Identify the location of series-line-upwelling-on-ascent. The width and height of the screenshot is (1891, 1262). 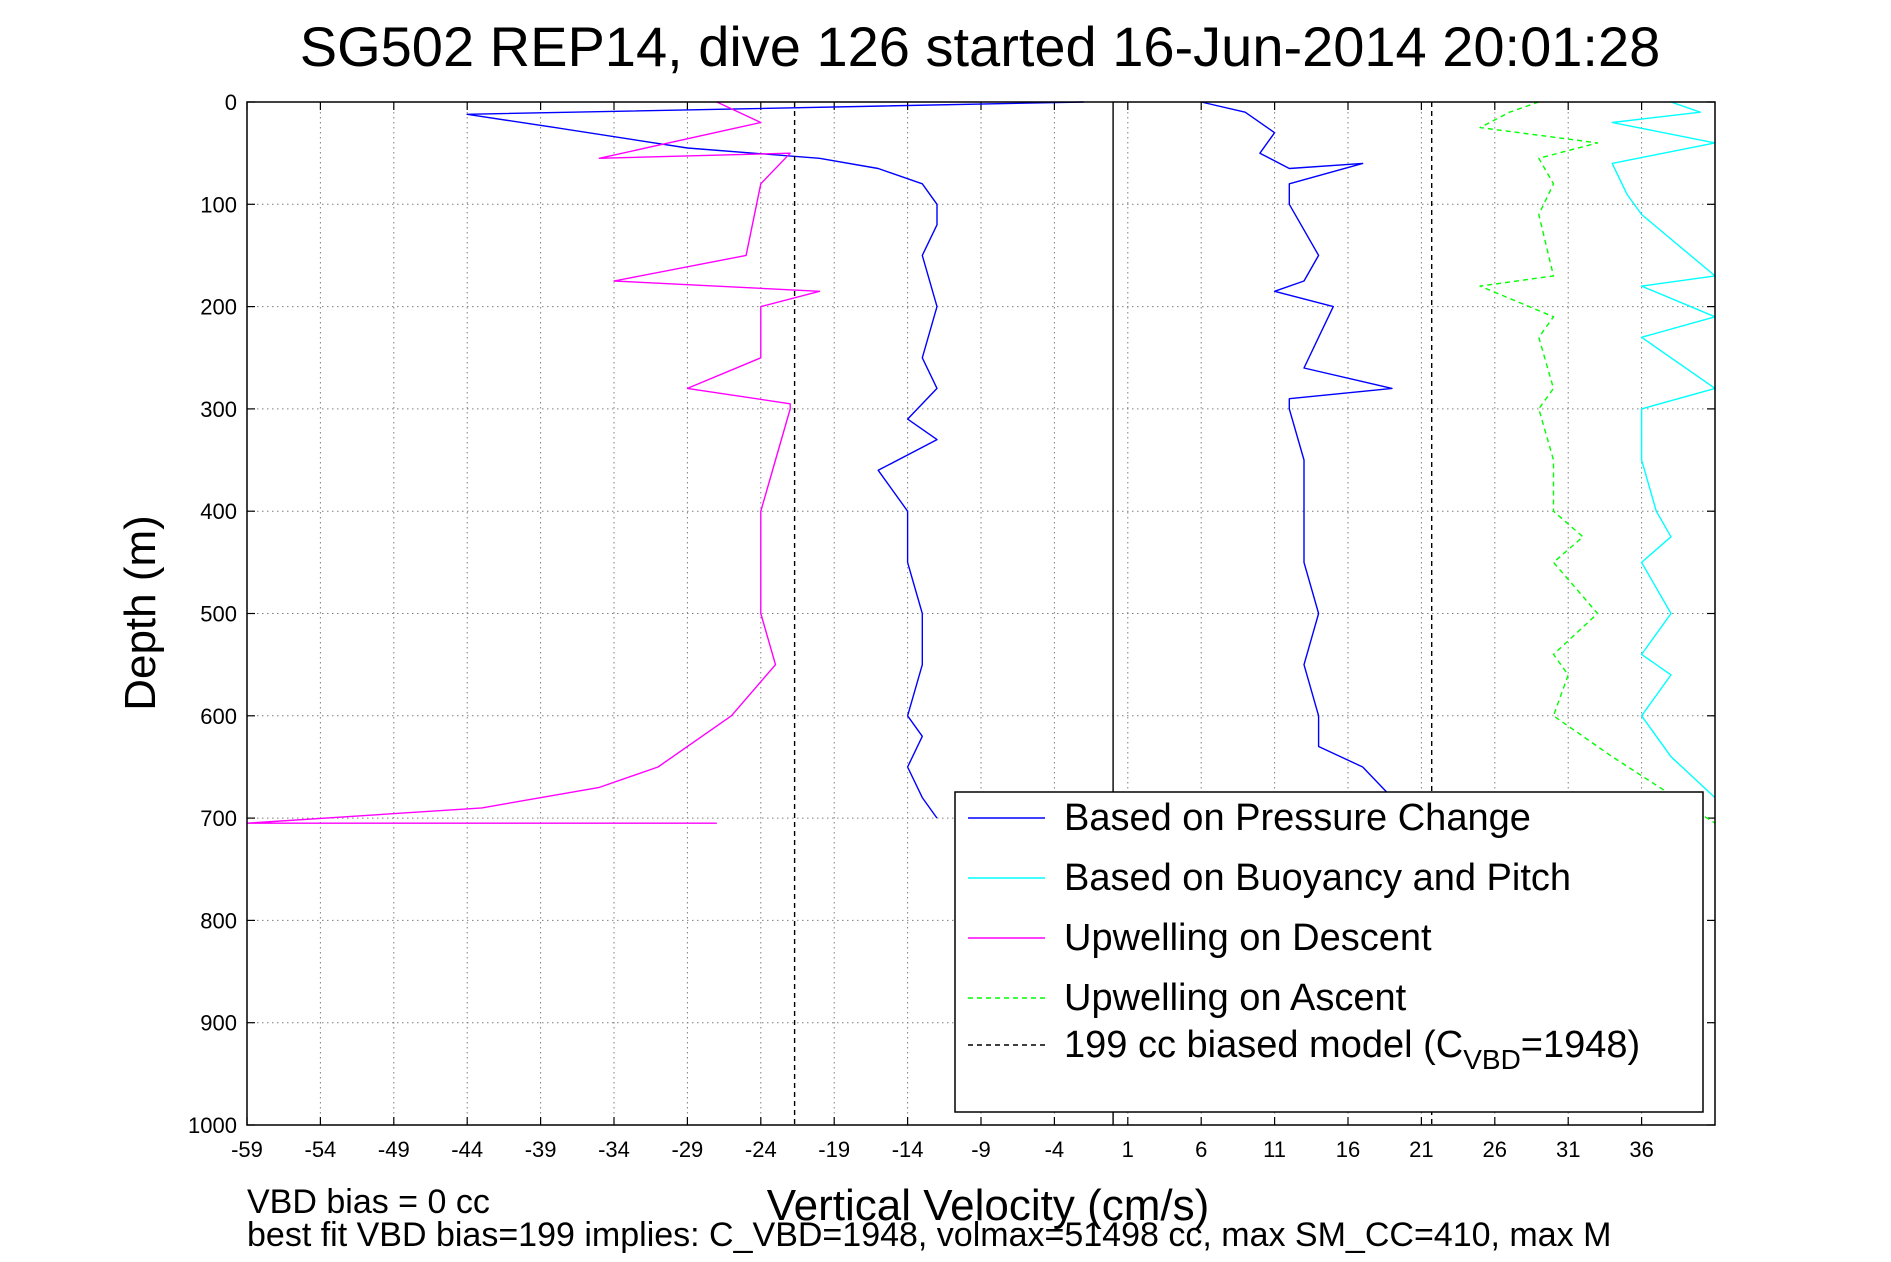
(1597, 462).